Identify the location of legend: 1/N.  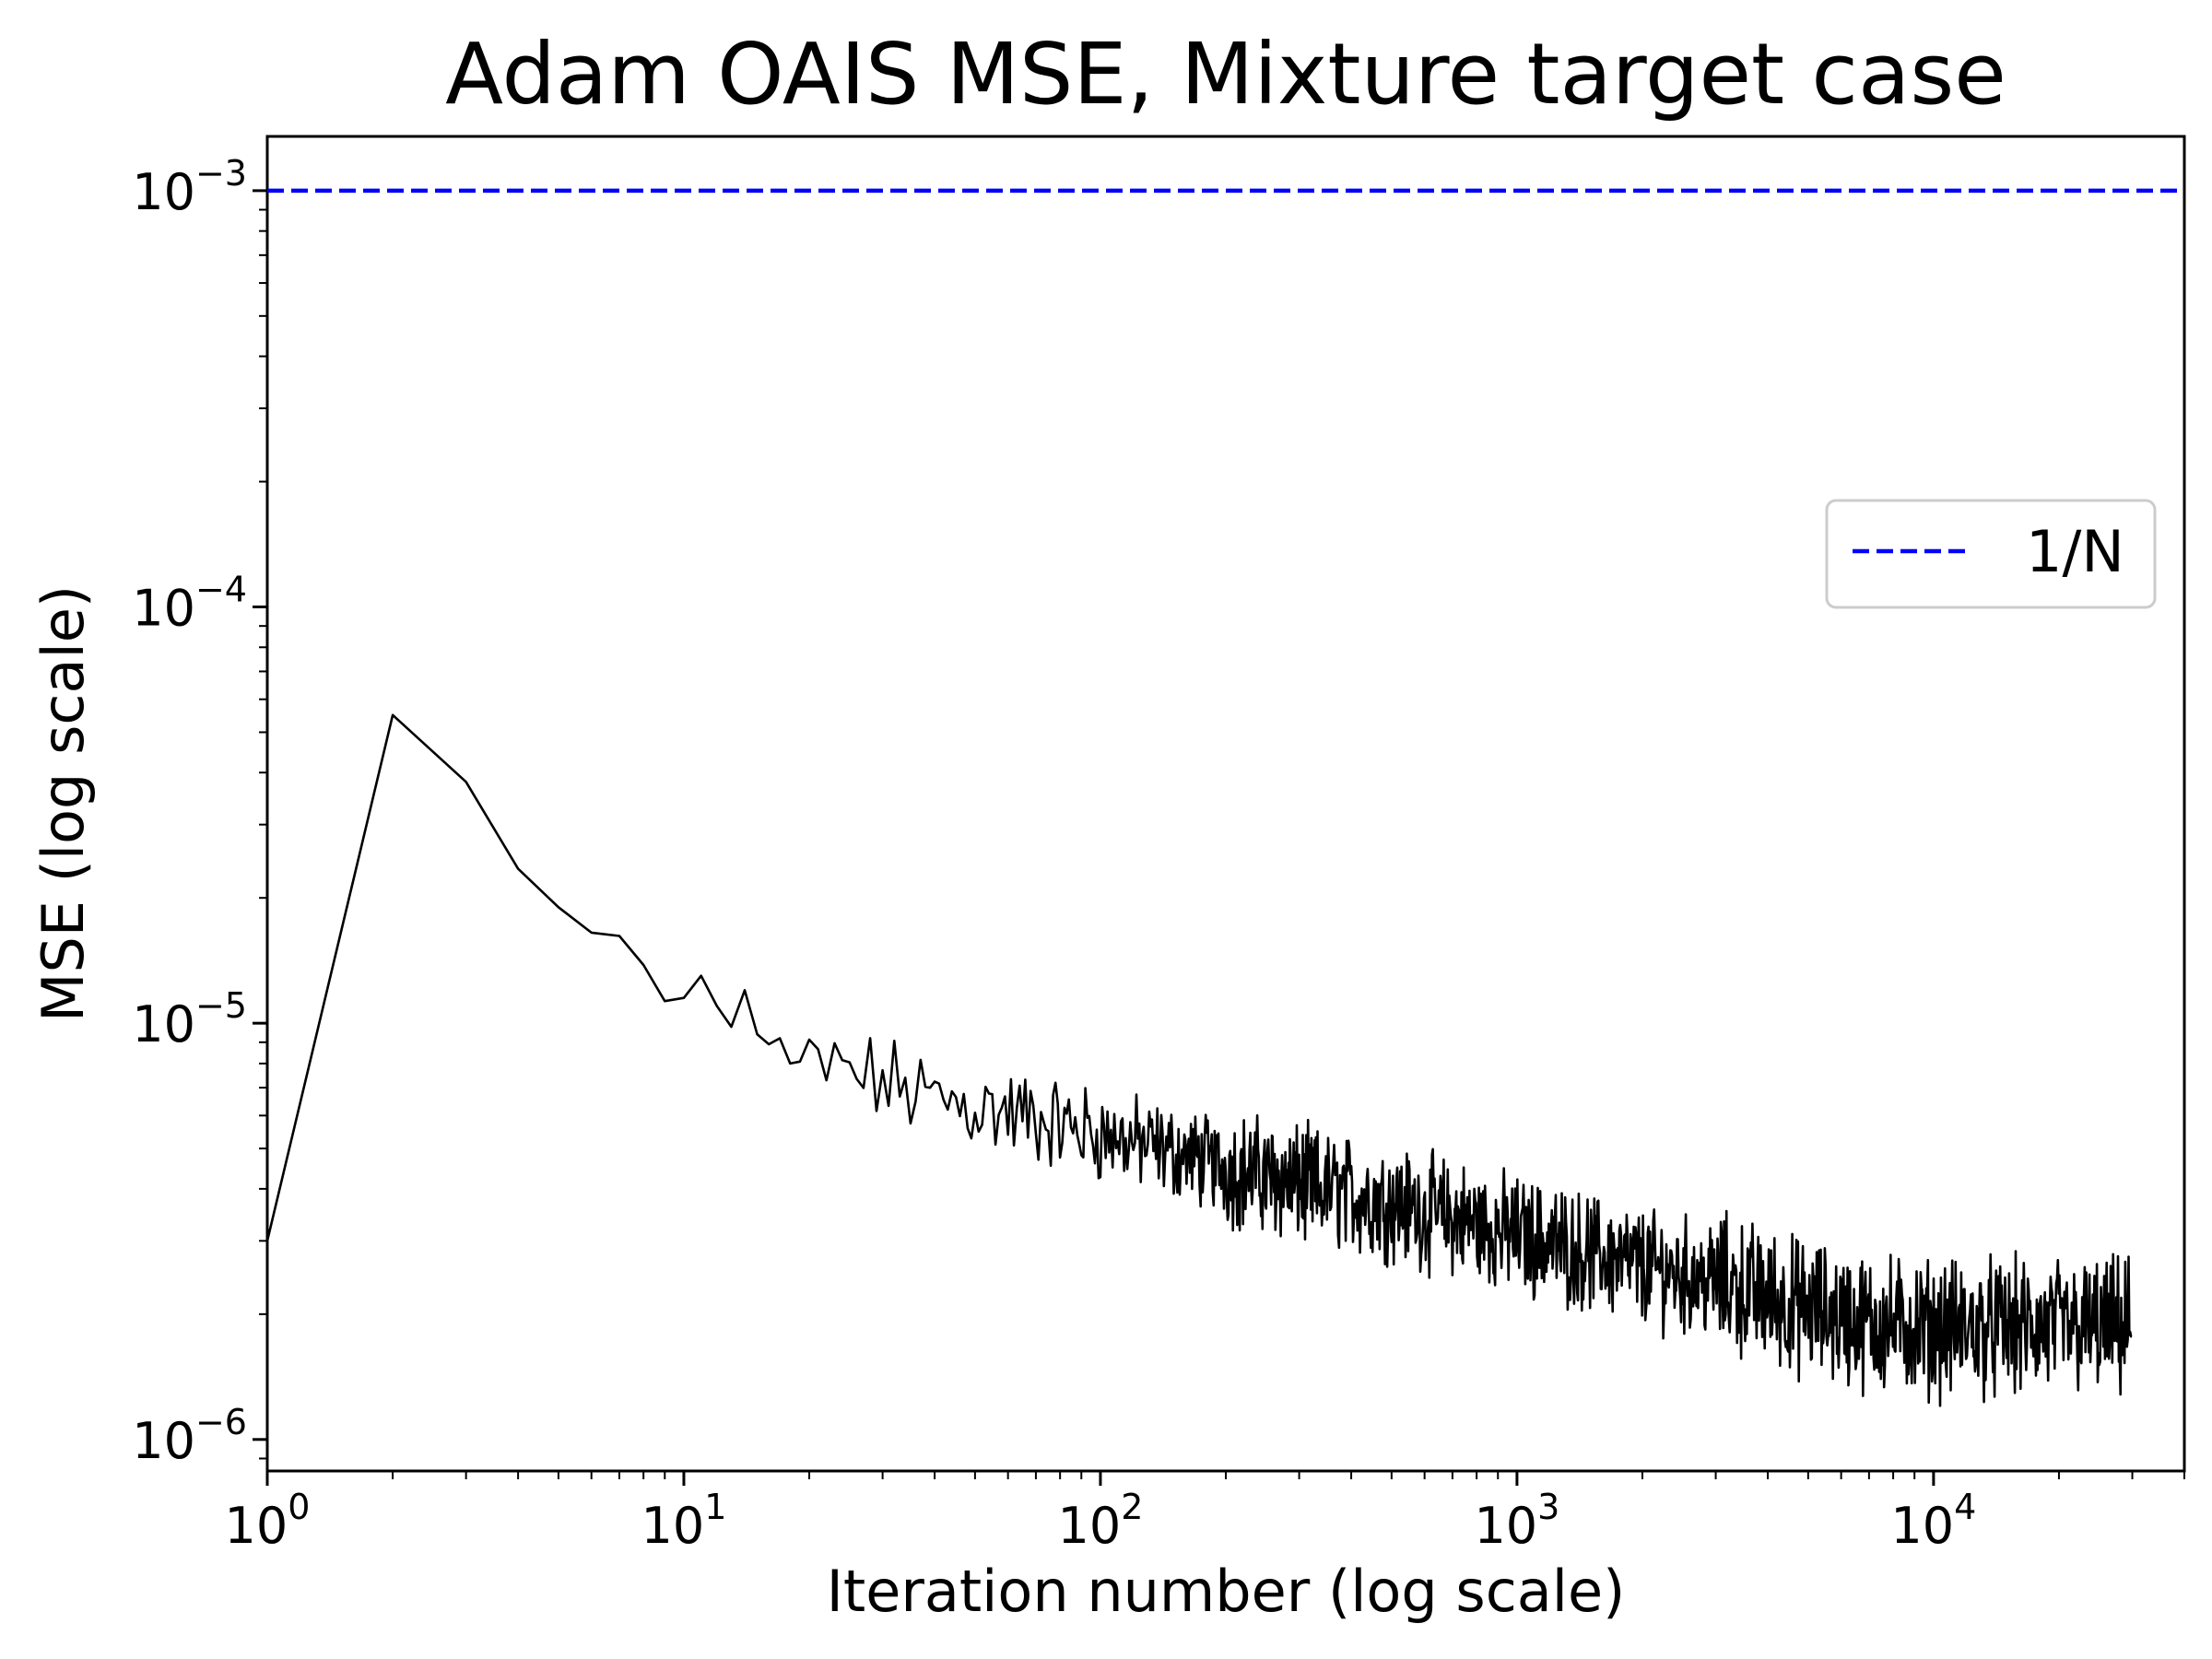
(1991, 554).